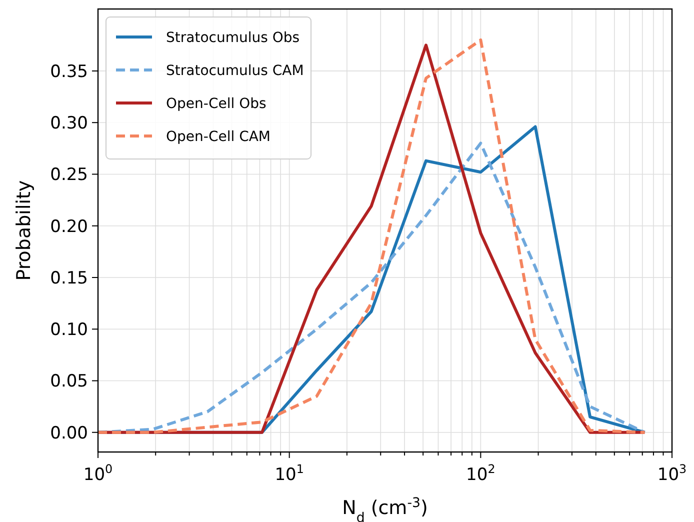 Image resolution: width=694 pixels, height=522 pixels. Describe the element at coordinates (216, 104) in the screenshot. I see `legend-label: Open-Cell Obs` at that location.